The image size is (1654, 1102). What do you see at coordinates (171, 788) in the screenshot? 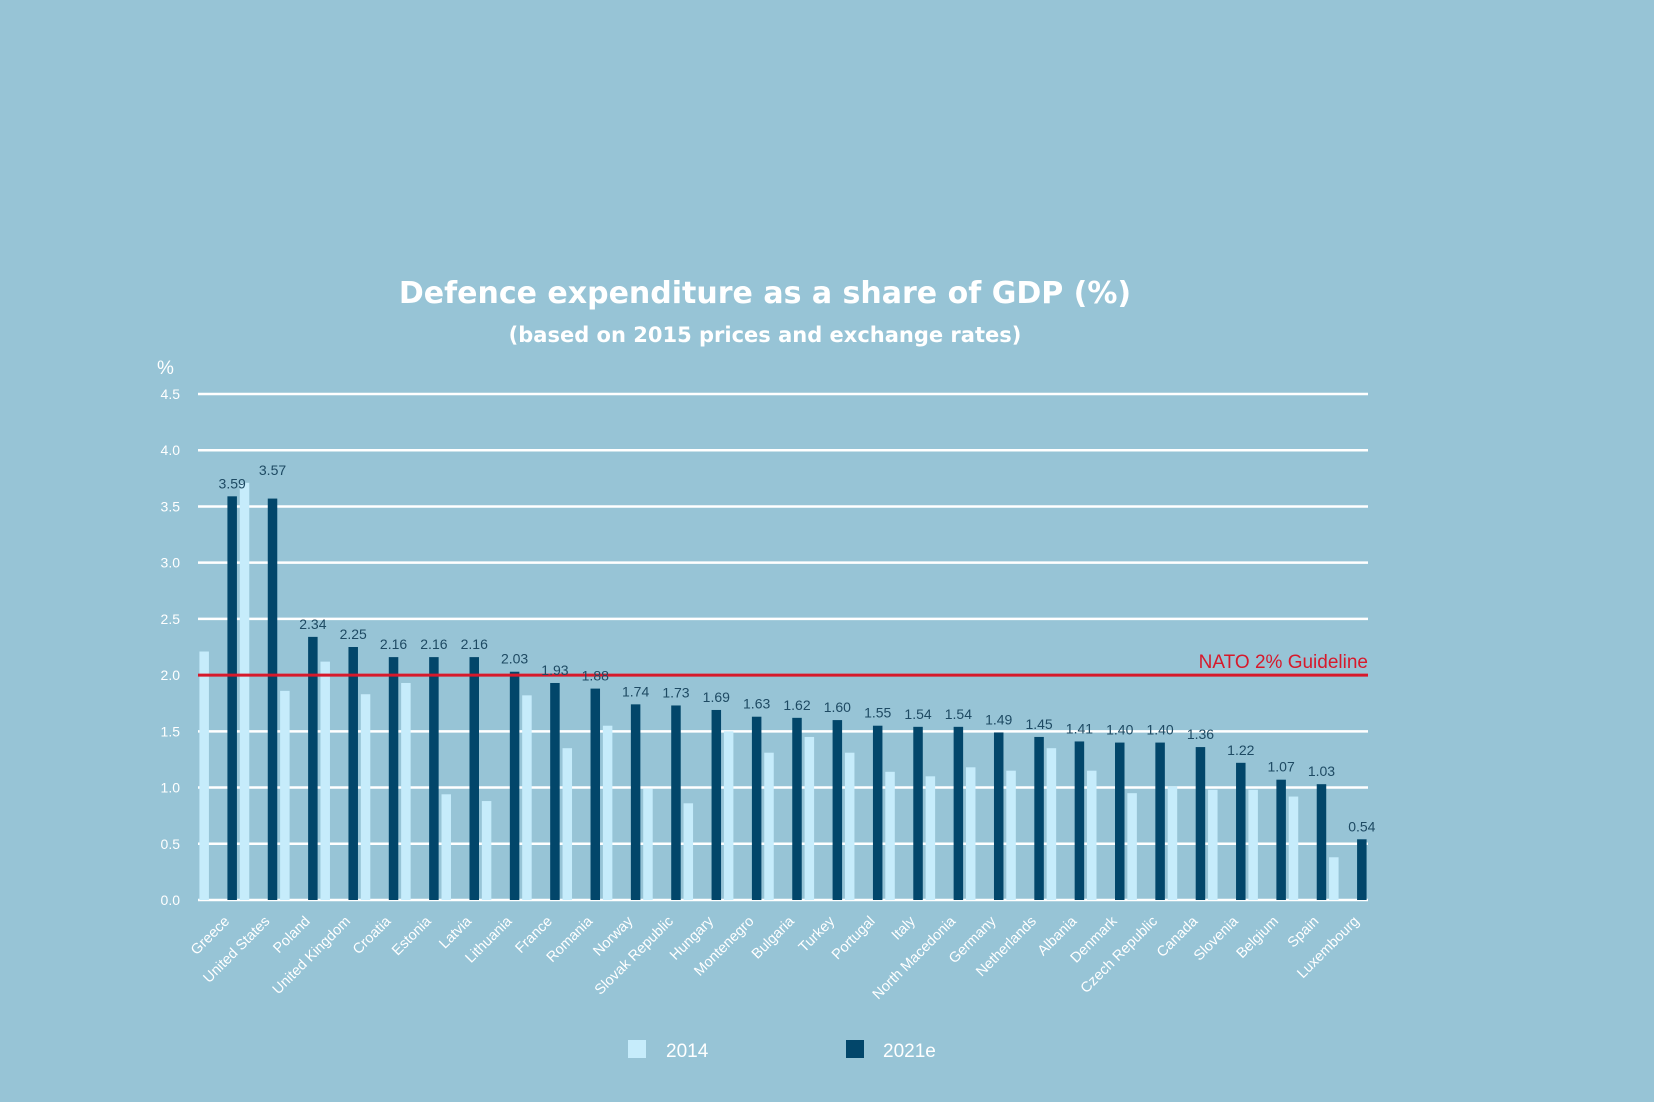
I see `y-tick-label: 1.0` at bounding box center [171, 788].